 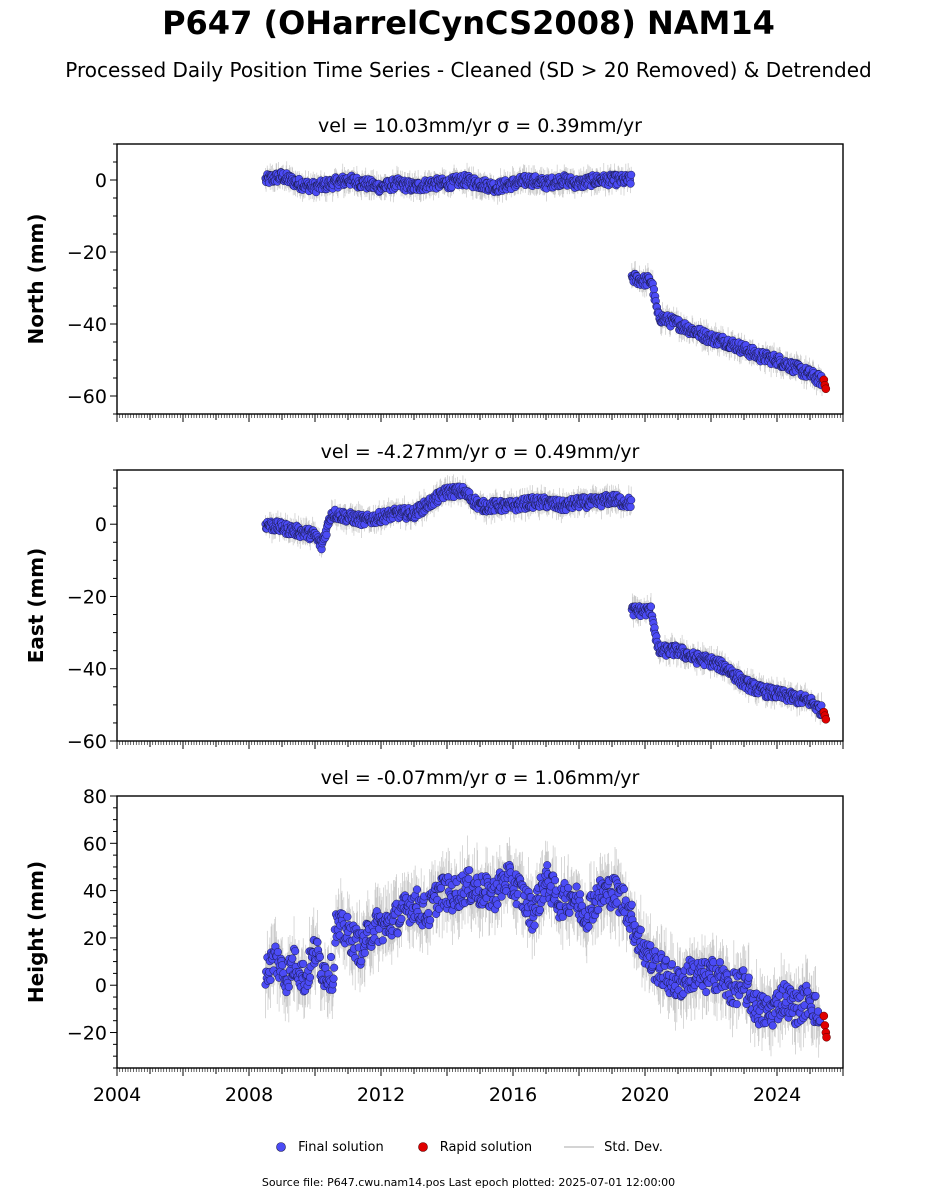 What do you see at coordinates (36, 932) in the screenshot?
I see `height-ylabel: Height (mm)` at bounding box center [36, 932].